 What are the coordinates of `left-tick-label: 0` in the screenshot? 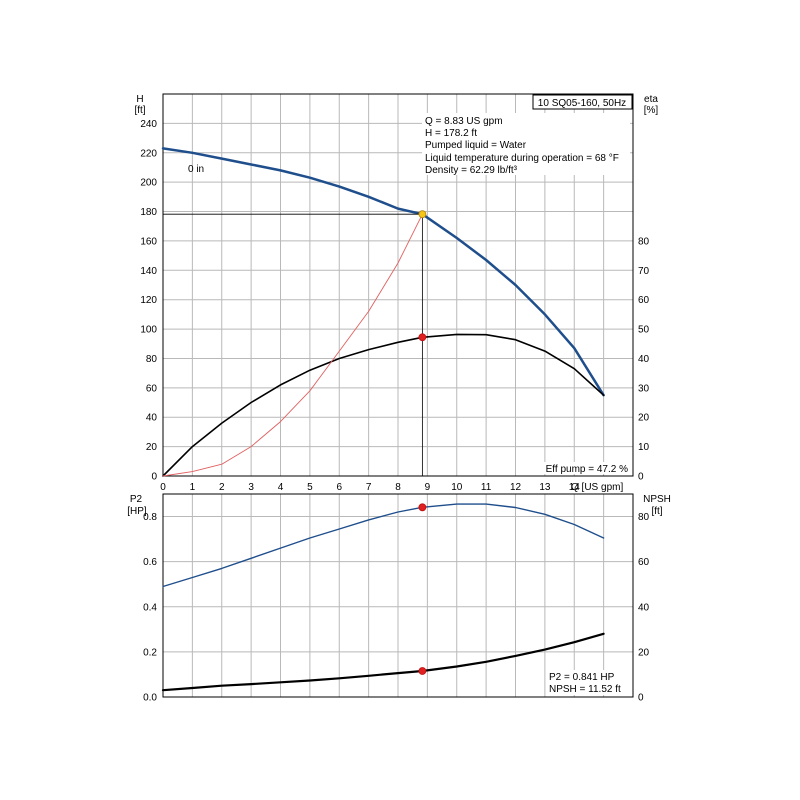 It's located at (154, 477).